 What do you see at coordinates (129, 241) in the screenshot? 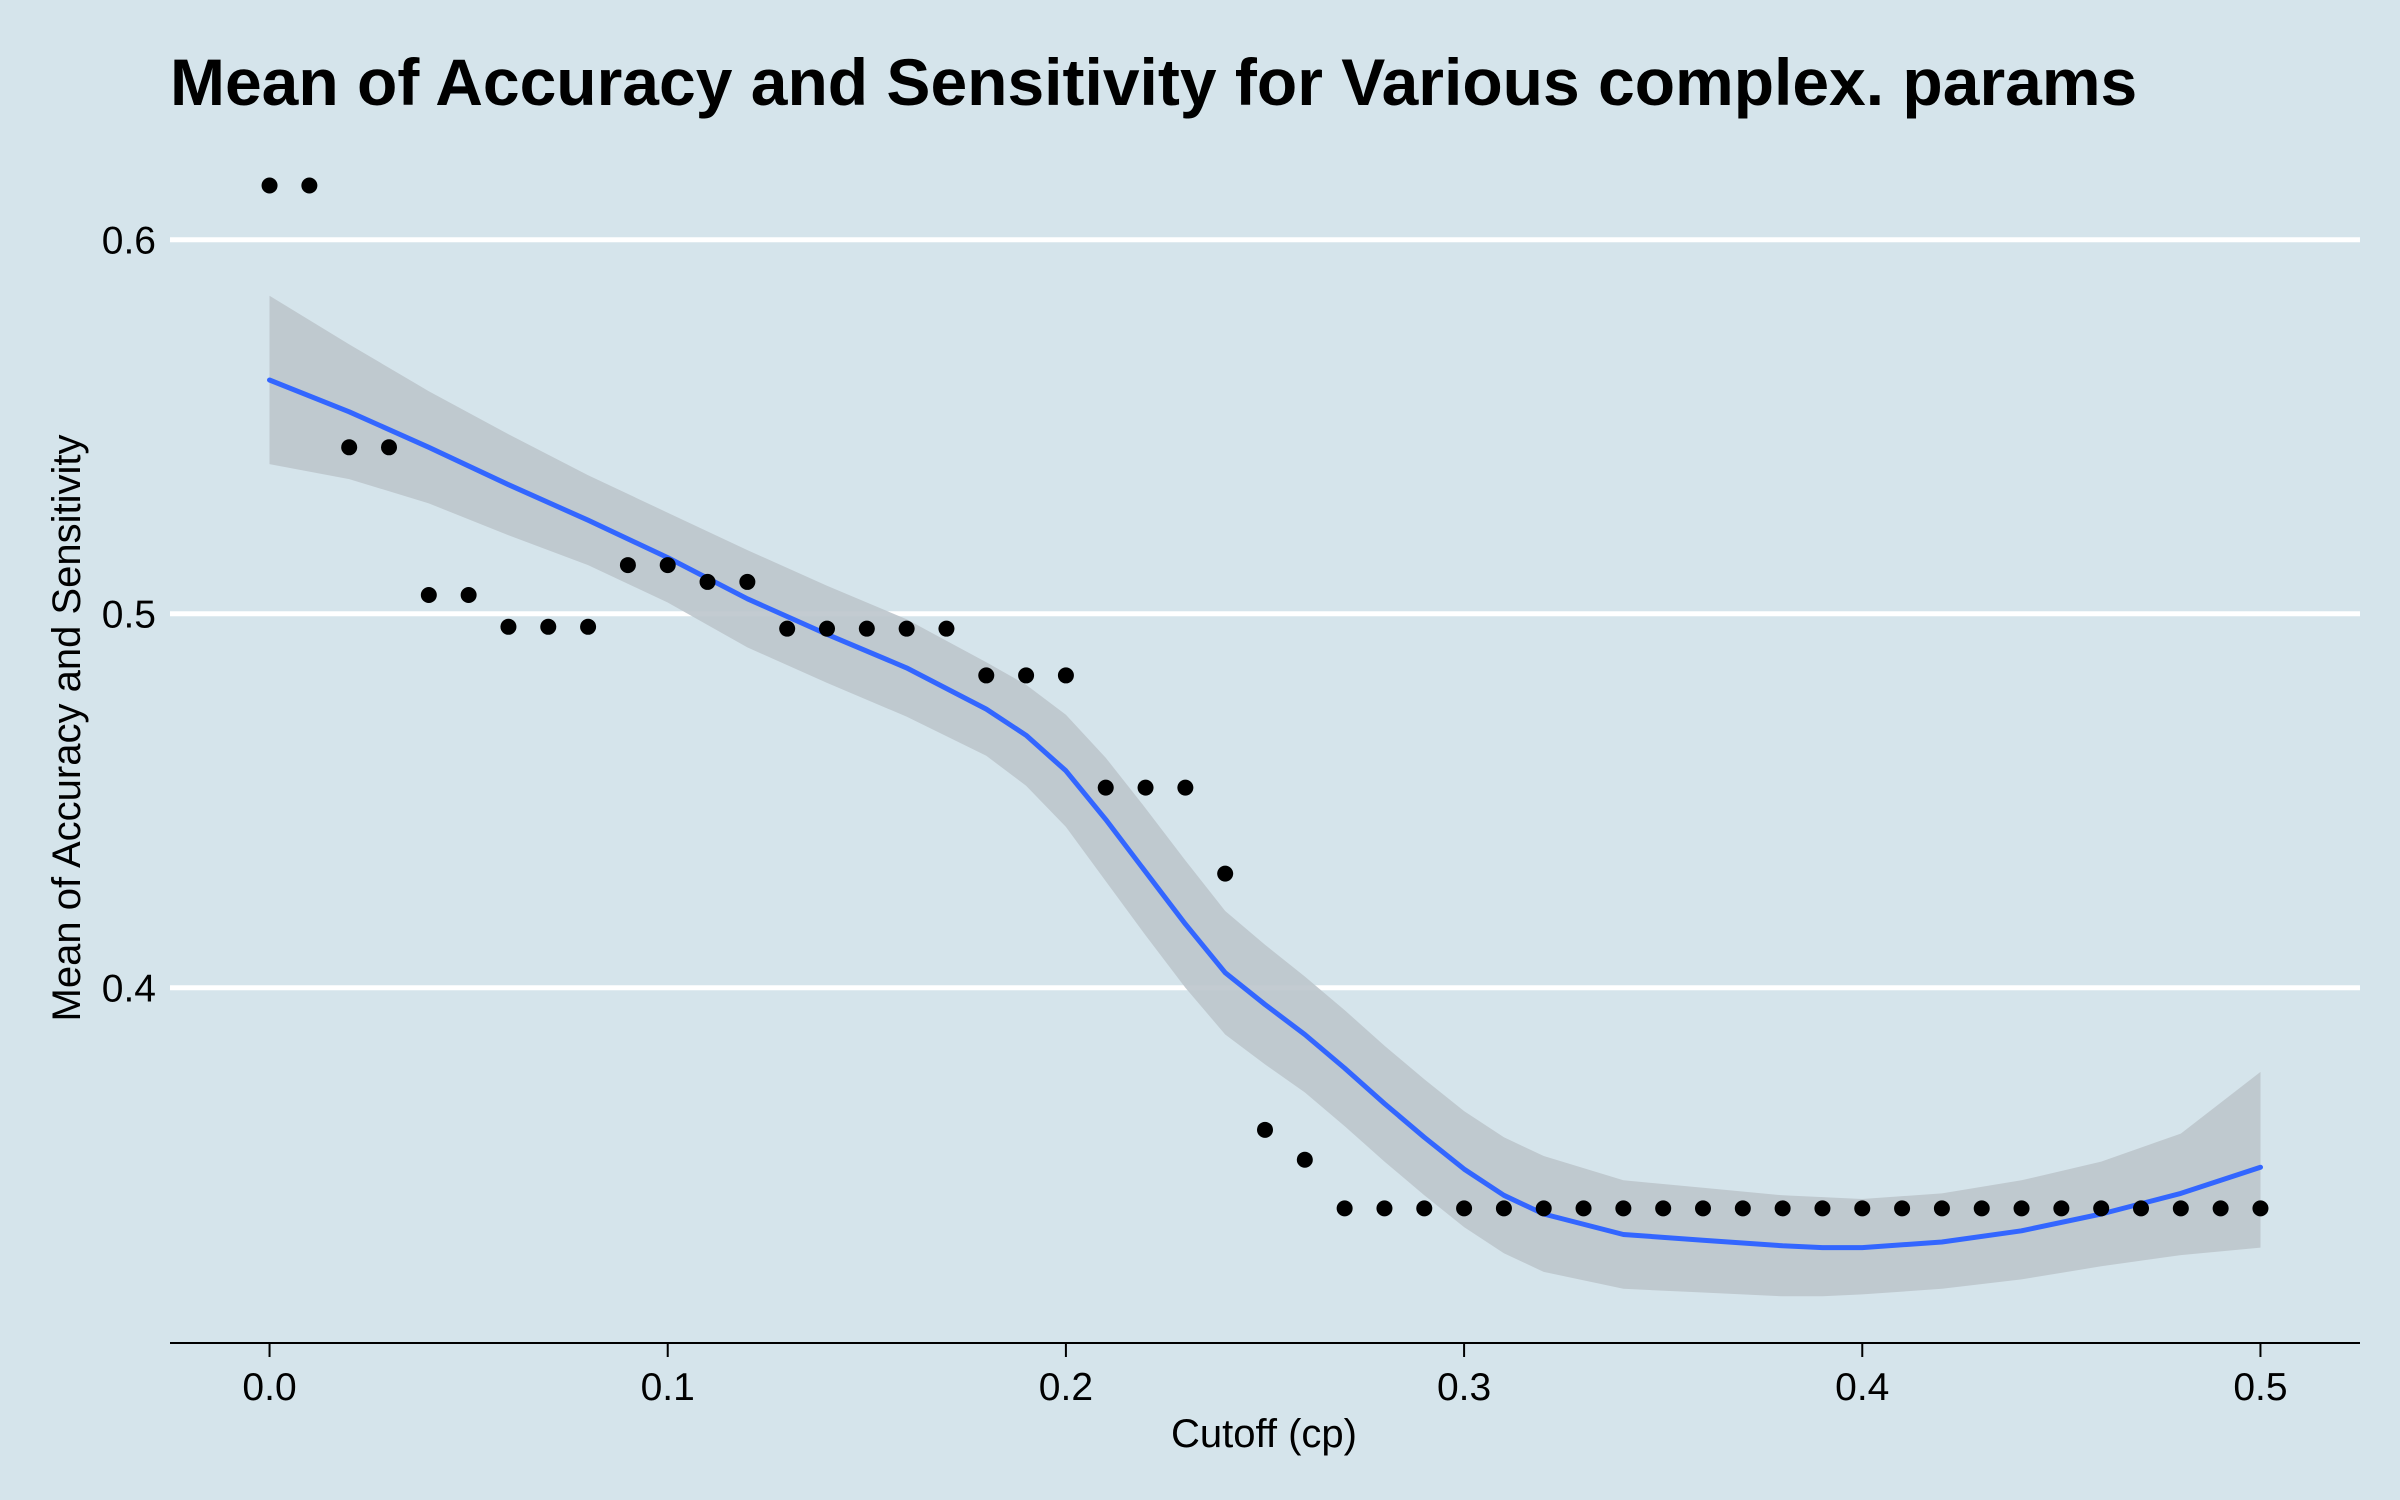
I see `y-tick-label: 0.6` at bounding box center [129, 241].